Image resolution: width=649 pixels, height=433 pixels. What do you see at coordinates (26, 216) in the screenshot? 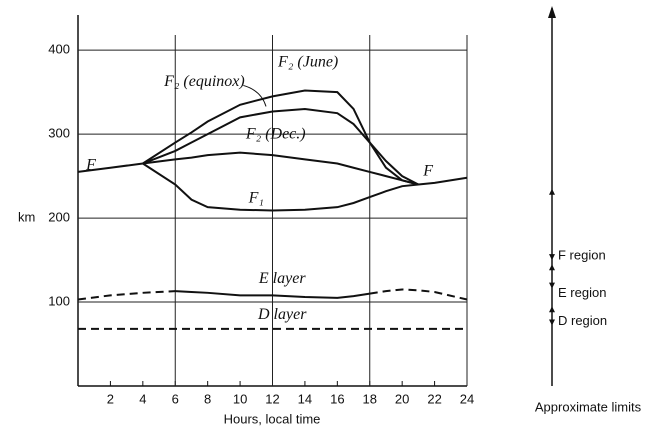
I see `y-axis-label: km` at bounding box center [26, 216].